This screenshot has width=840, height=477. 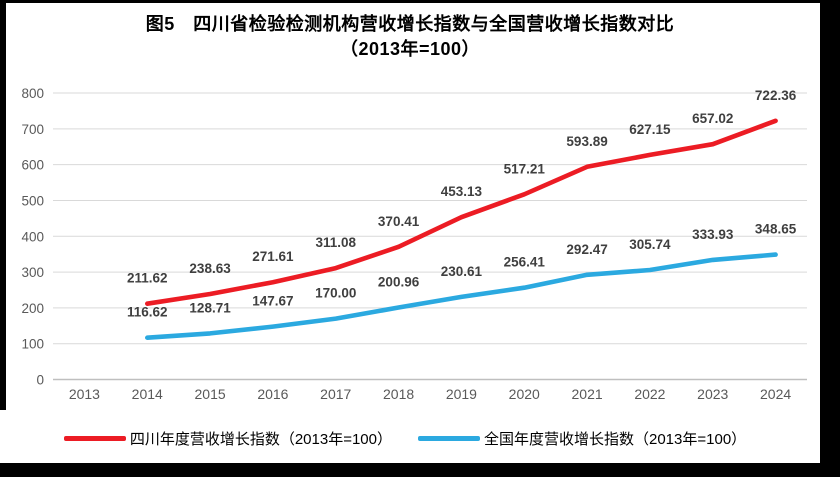 I want to click on chart-title-line1: 图5 四川省检验检测机构营收增长指数与全国营收增长指数对比, so click(x=410, y=24).